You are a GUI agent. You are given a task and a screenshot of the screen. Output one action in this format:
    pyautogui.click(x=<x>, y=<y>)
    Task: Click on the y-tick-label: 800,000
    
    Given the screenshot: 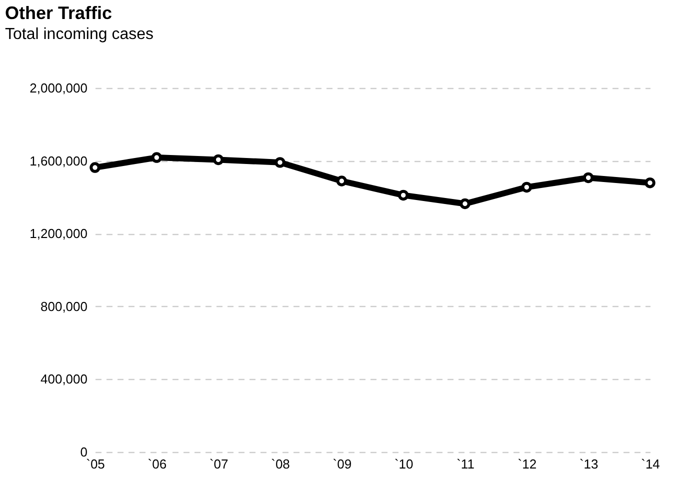 What is the action you would take?
    pyautogui.click(x=64, y=306)
    